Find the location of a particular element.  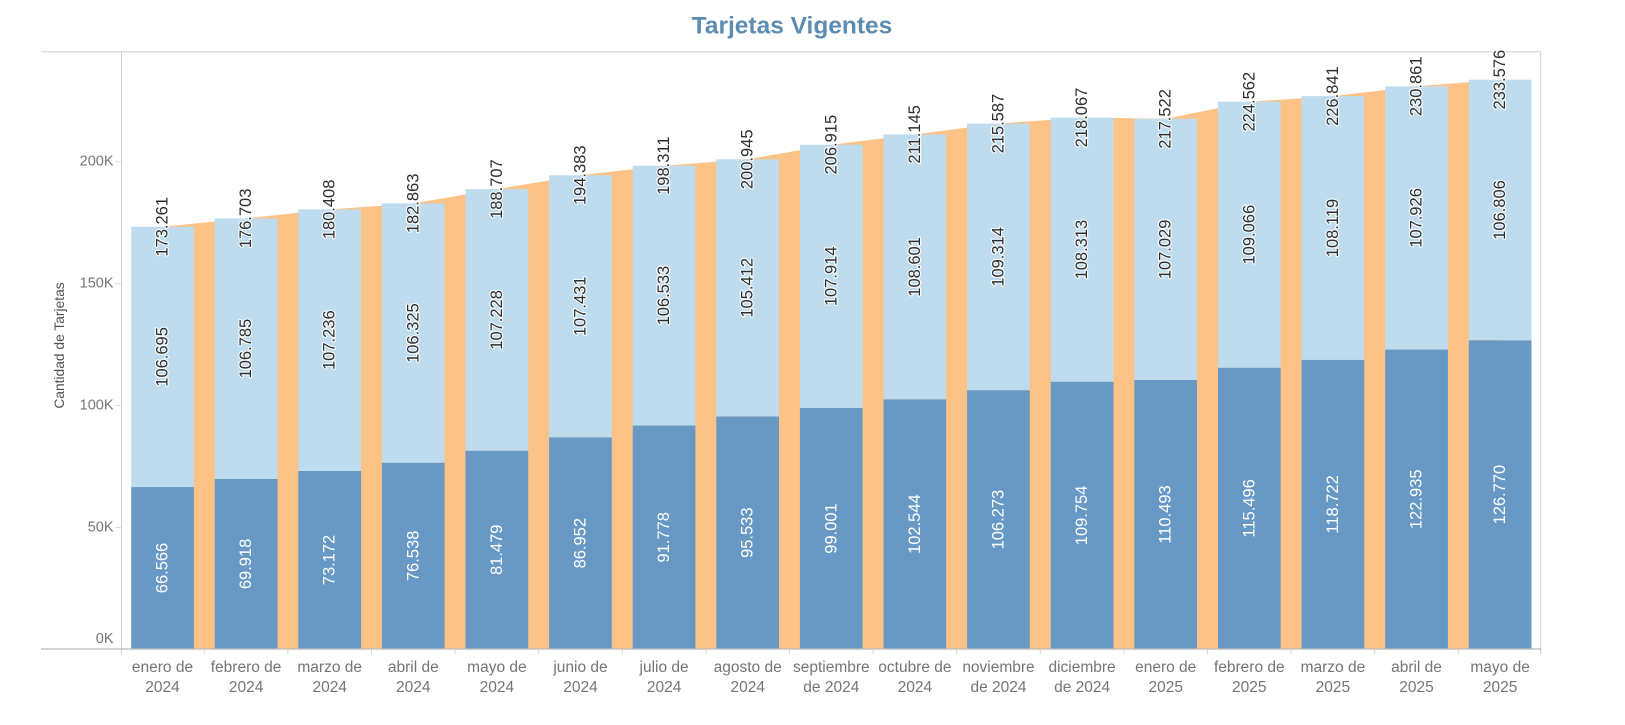

svg-text: 107.029 is located at coordinates (1166, 250).